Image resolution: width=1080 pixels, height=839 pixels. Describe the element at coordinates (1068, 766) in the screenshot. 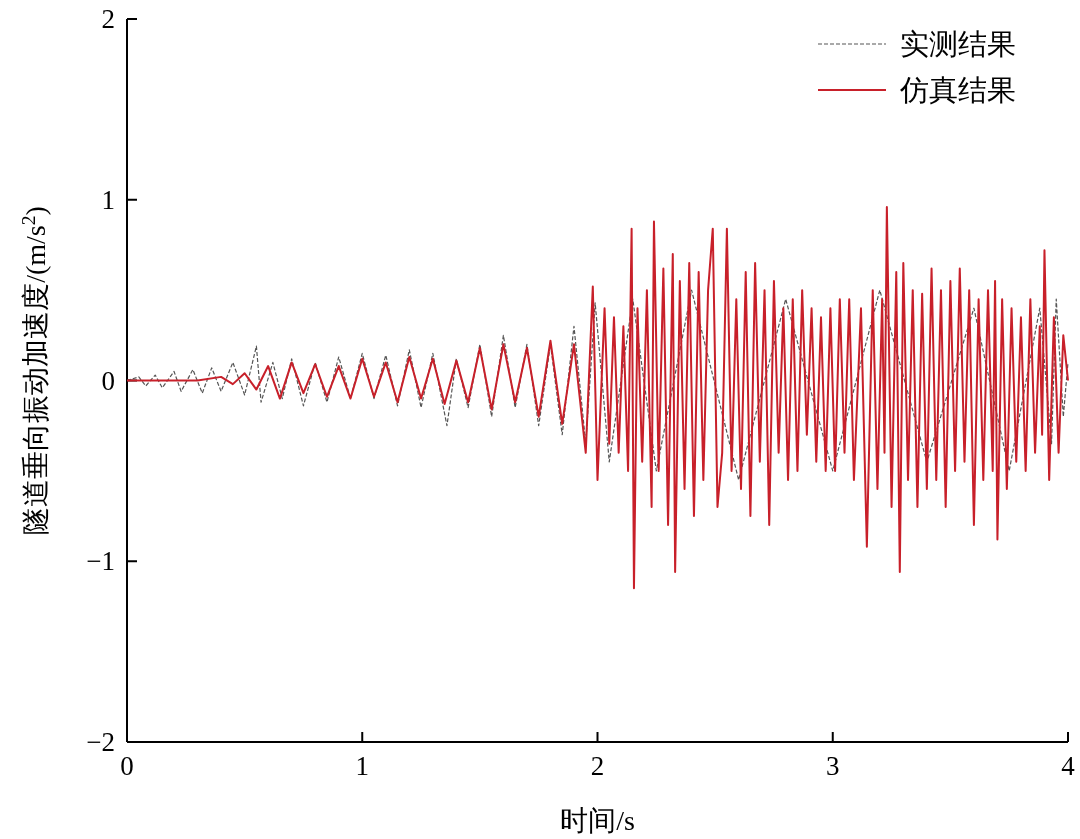

I see `x-tick-label: 4` at that location.